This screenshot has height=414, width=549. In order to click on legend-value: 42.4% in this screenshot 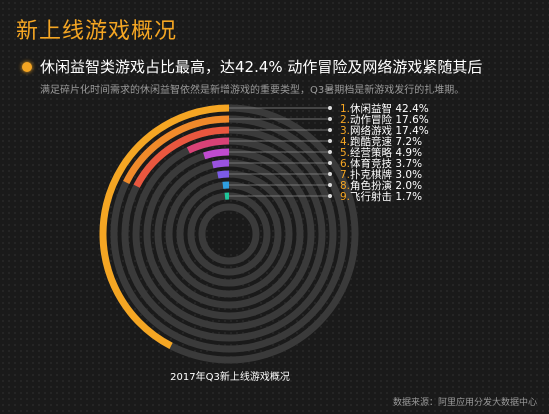, I will do `click(411, 109)`.